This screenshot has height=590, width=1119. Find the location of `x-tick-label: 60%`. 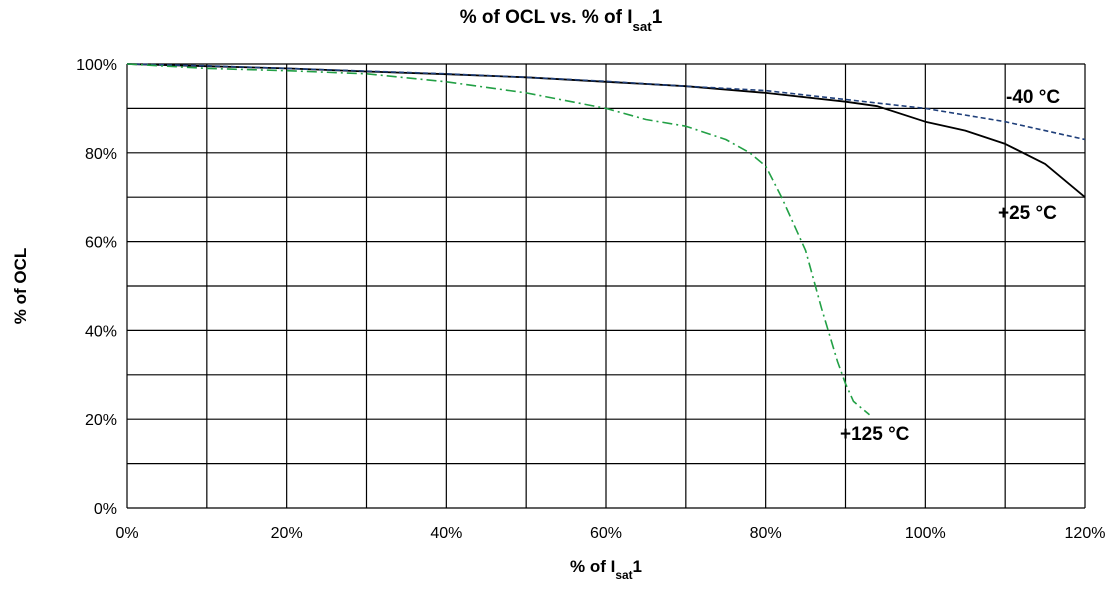

x-tick-label: 60% is located at coordinates (606, 533).